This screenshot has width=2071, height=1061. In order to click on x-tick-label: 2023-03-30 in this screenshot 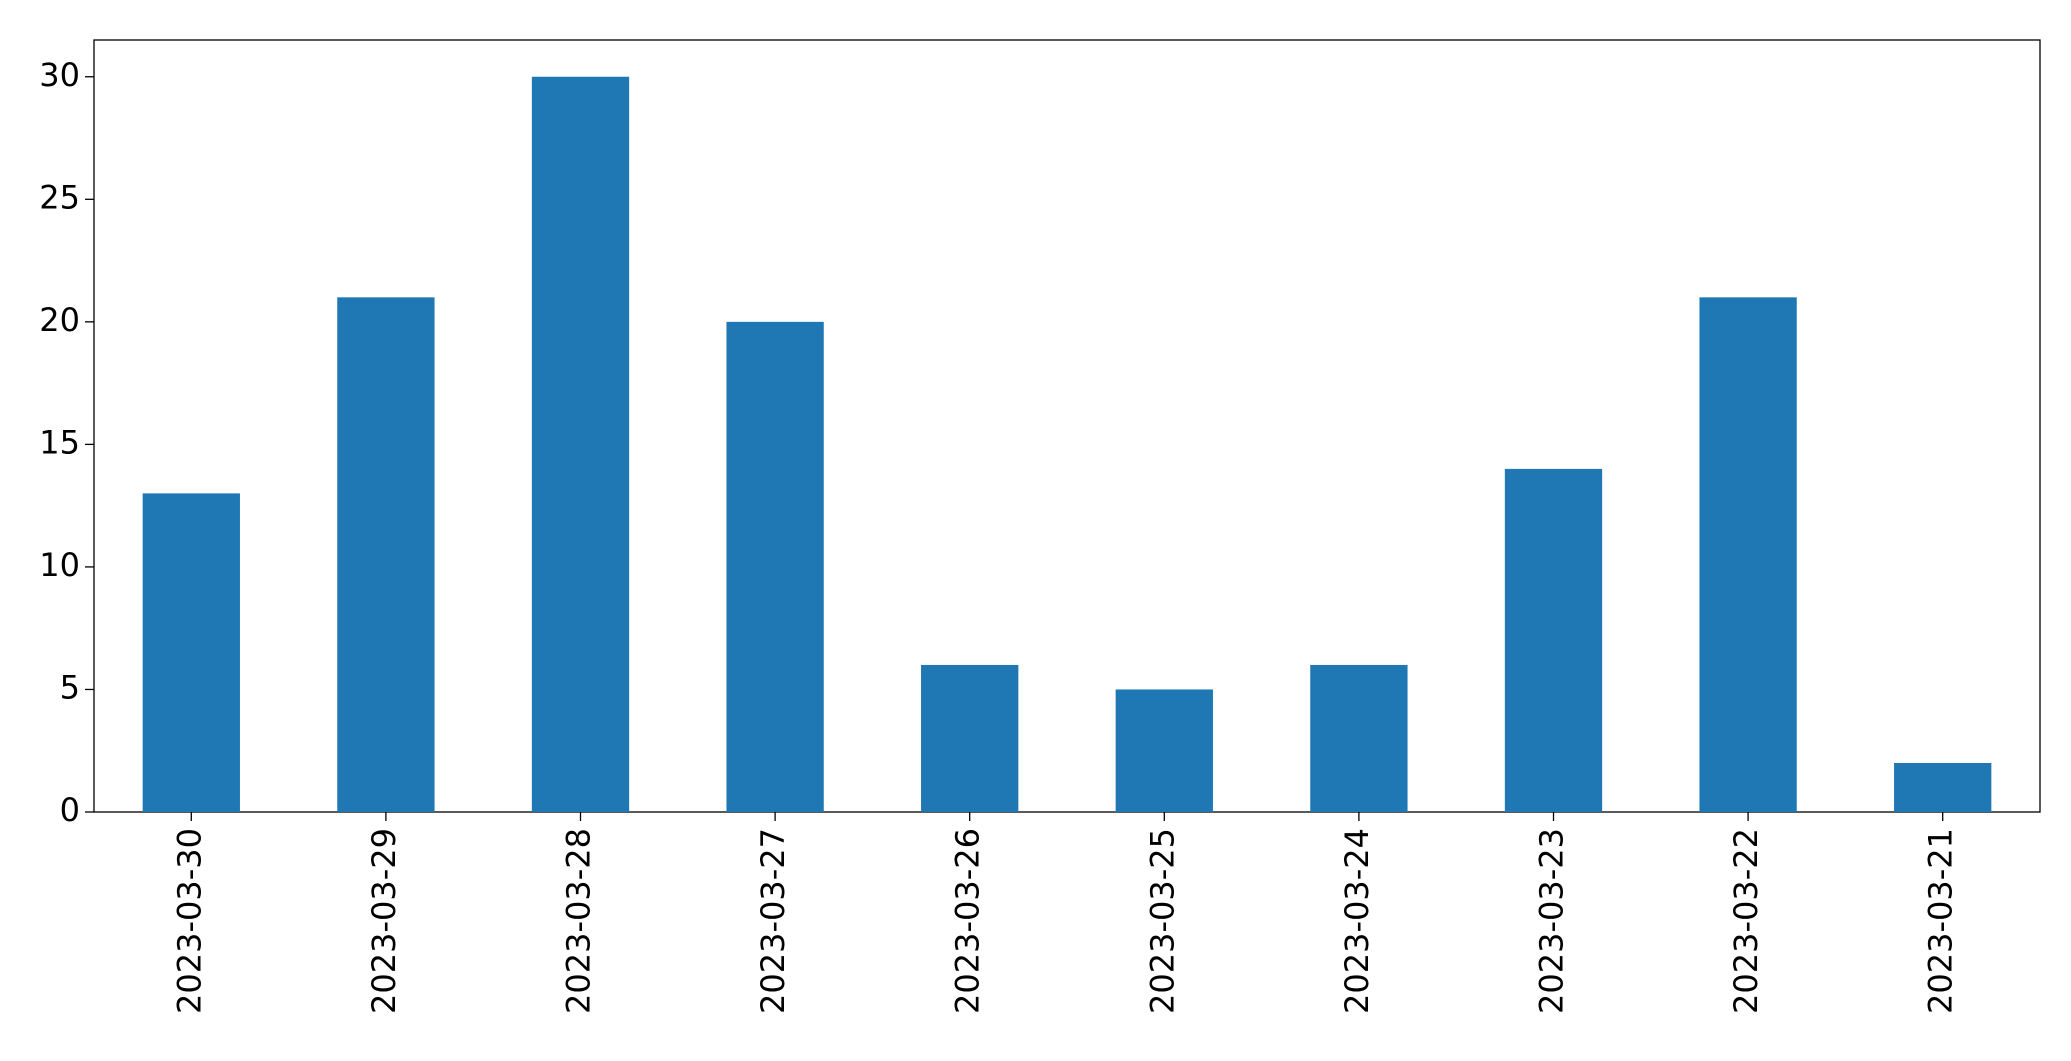, I will do `click(189, 921)`.